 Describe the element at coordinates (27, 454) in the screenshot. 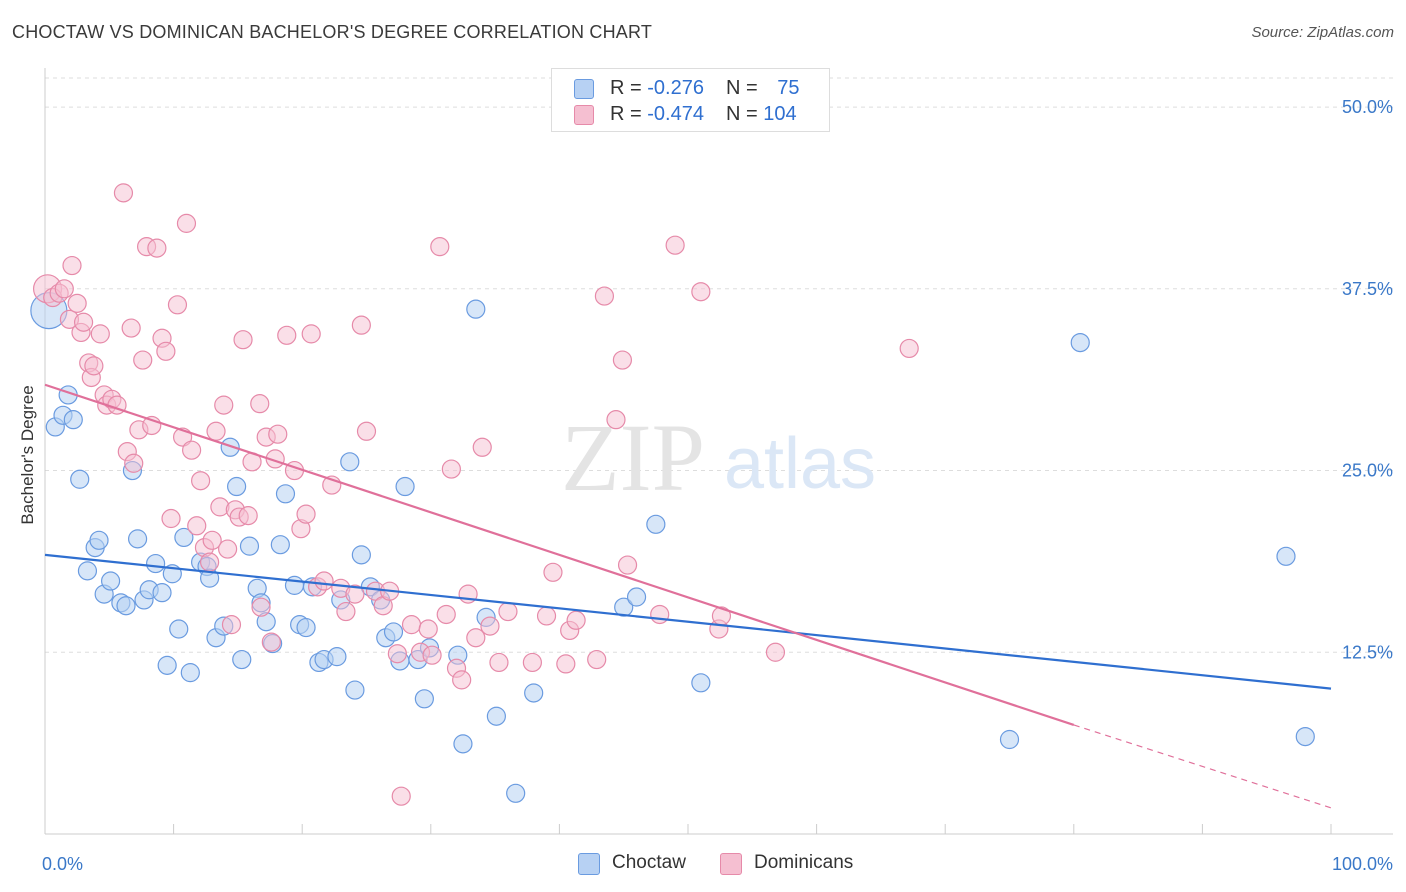

I see `y-axis-label: Bachelor's Degree` at that location.